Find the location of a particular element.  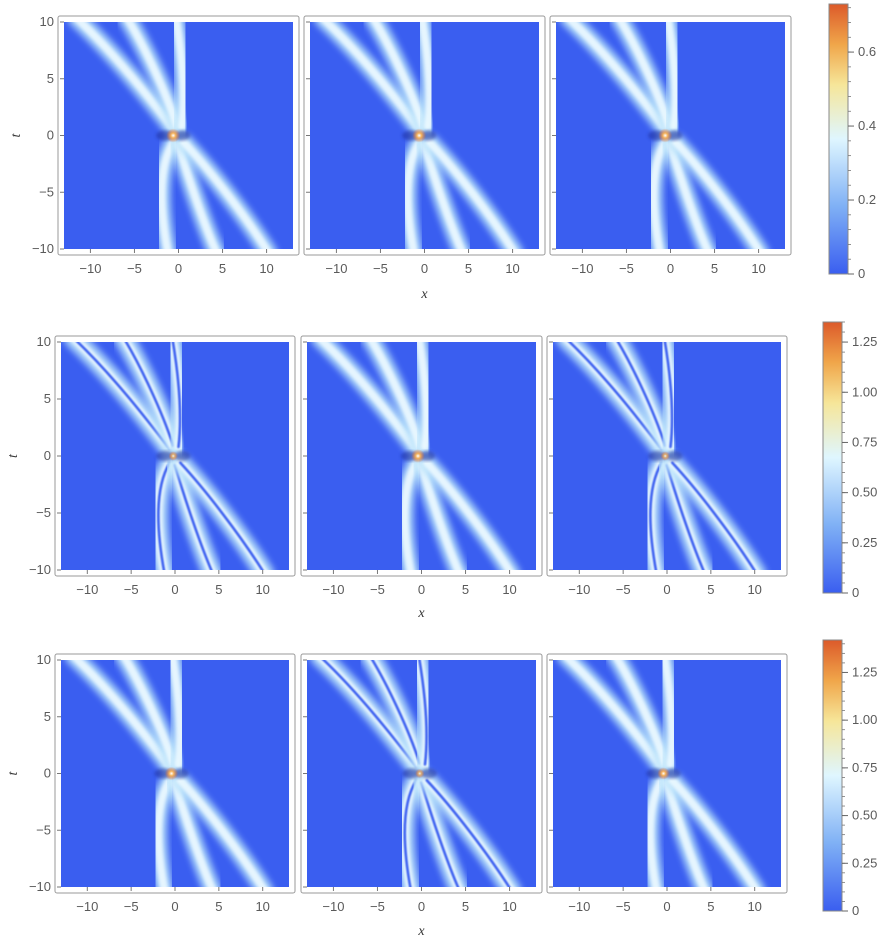

colorbar-tick-label: 0.4 is located at coordinates (867, 125).